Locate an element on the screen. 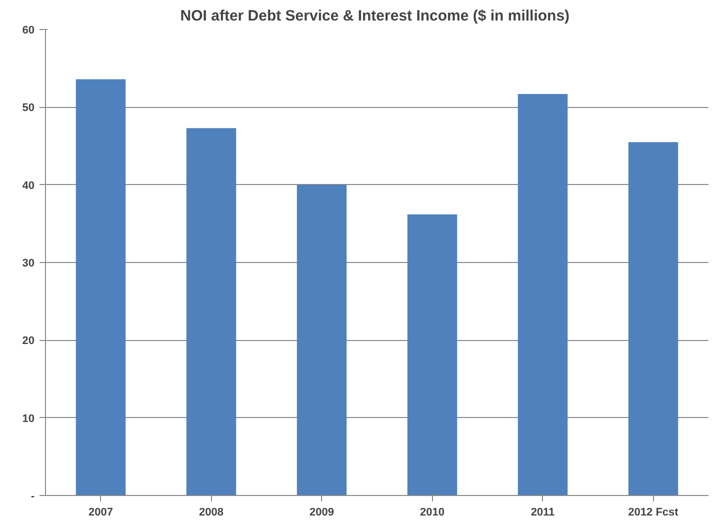  y-tick-label: 30 is located at coordinates (28, 264).